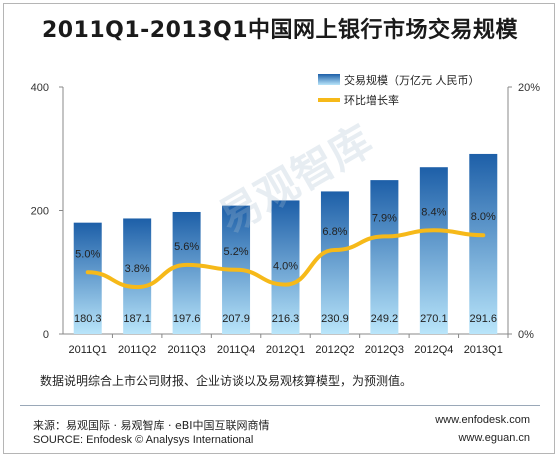 This screenshot has height=459, width=560. I want to click on growth-value-label: 8.4%, so click(433, 212).